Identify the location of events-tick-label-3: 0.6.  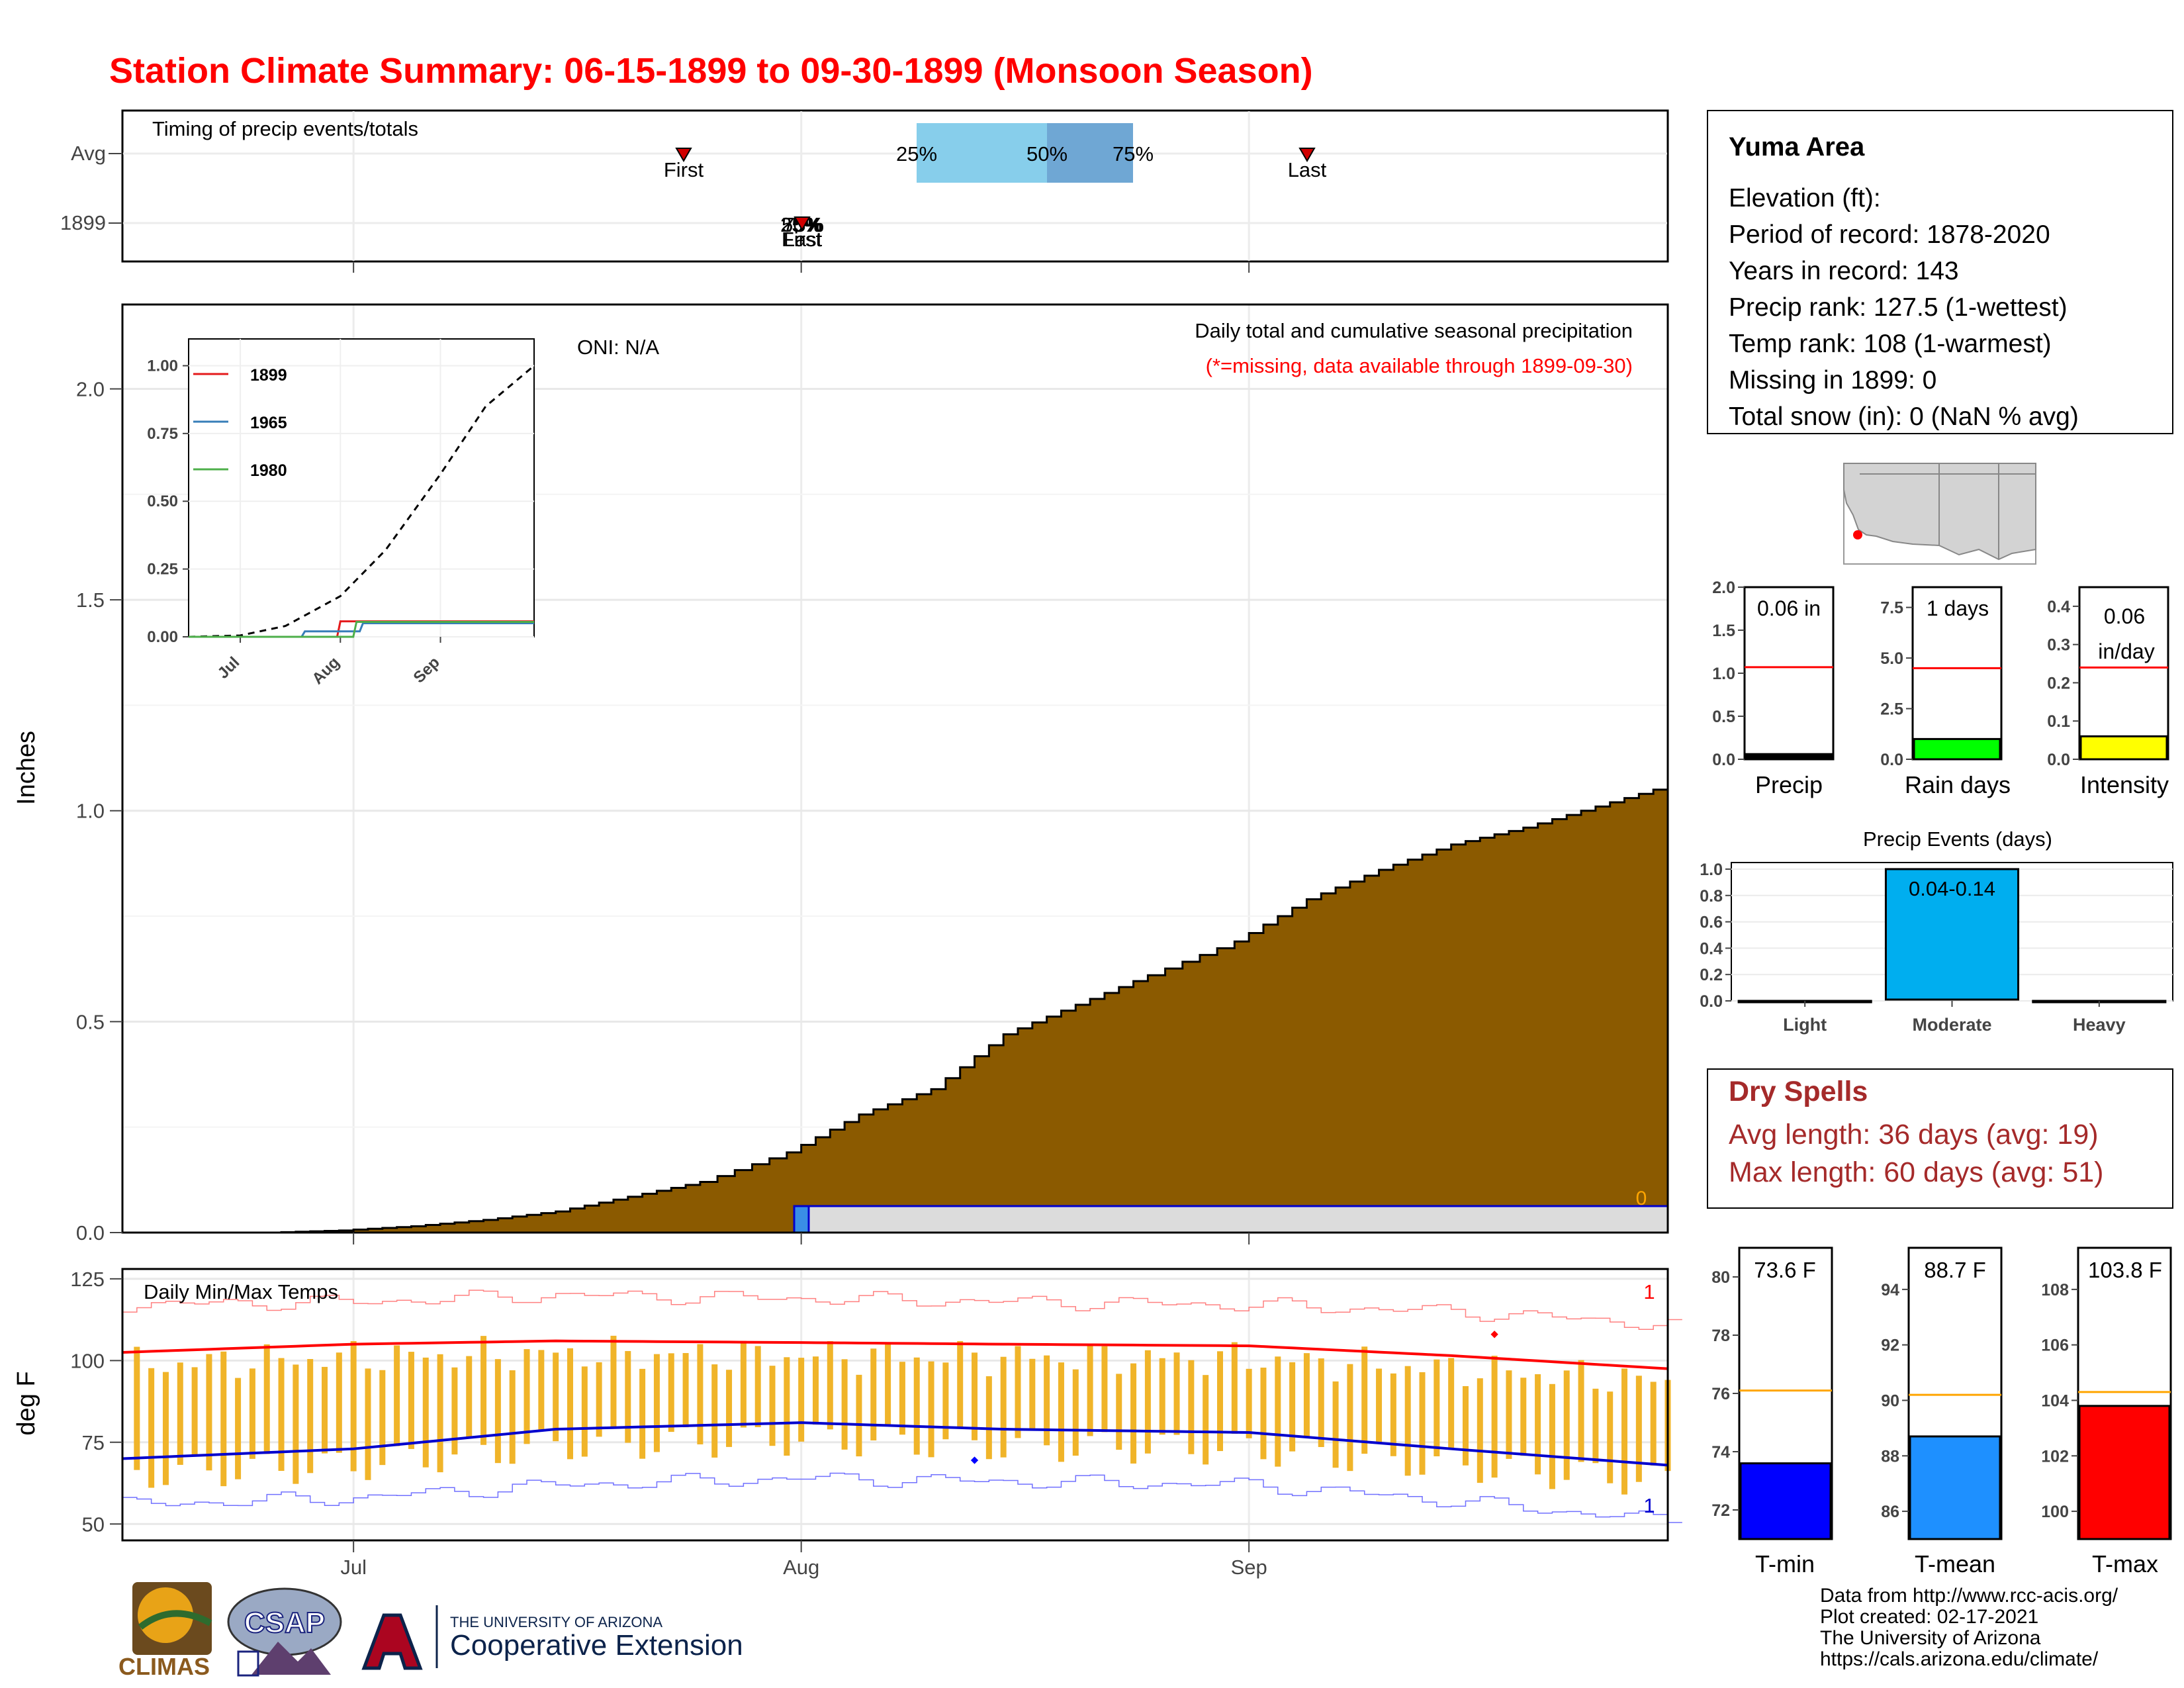
(1712, 923).